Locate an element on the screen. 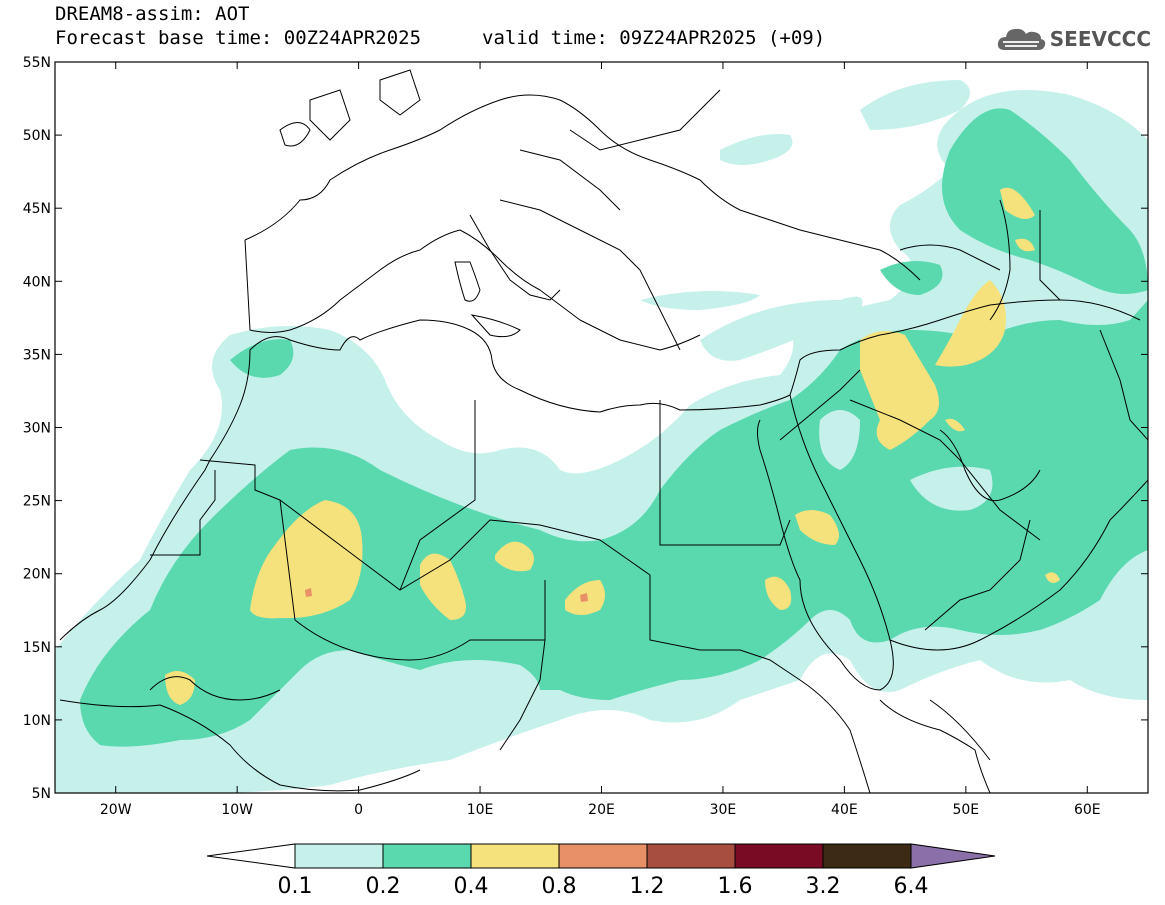  lat-tick-label: 55N is located at coordinates (37, 63).